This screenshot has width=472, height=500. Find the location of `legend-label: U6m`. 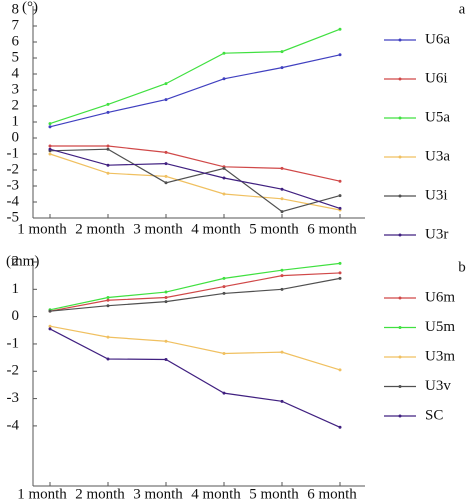

legend-label: U6m is located at coordinates (440, 297).